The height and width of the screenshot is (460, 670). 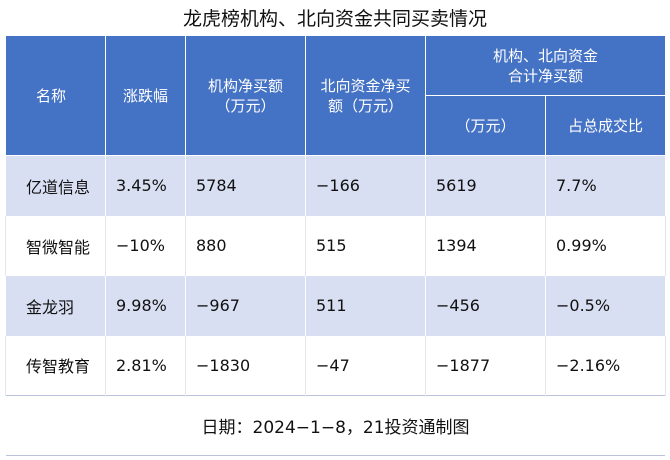 What do you see at coordinates (245, 85) in the screenshot?
I see `header-inst-net-line1: 机构净买额` at bounding box center [245, 85].